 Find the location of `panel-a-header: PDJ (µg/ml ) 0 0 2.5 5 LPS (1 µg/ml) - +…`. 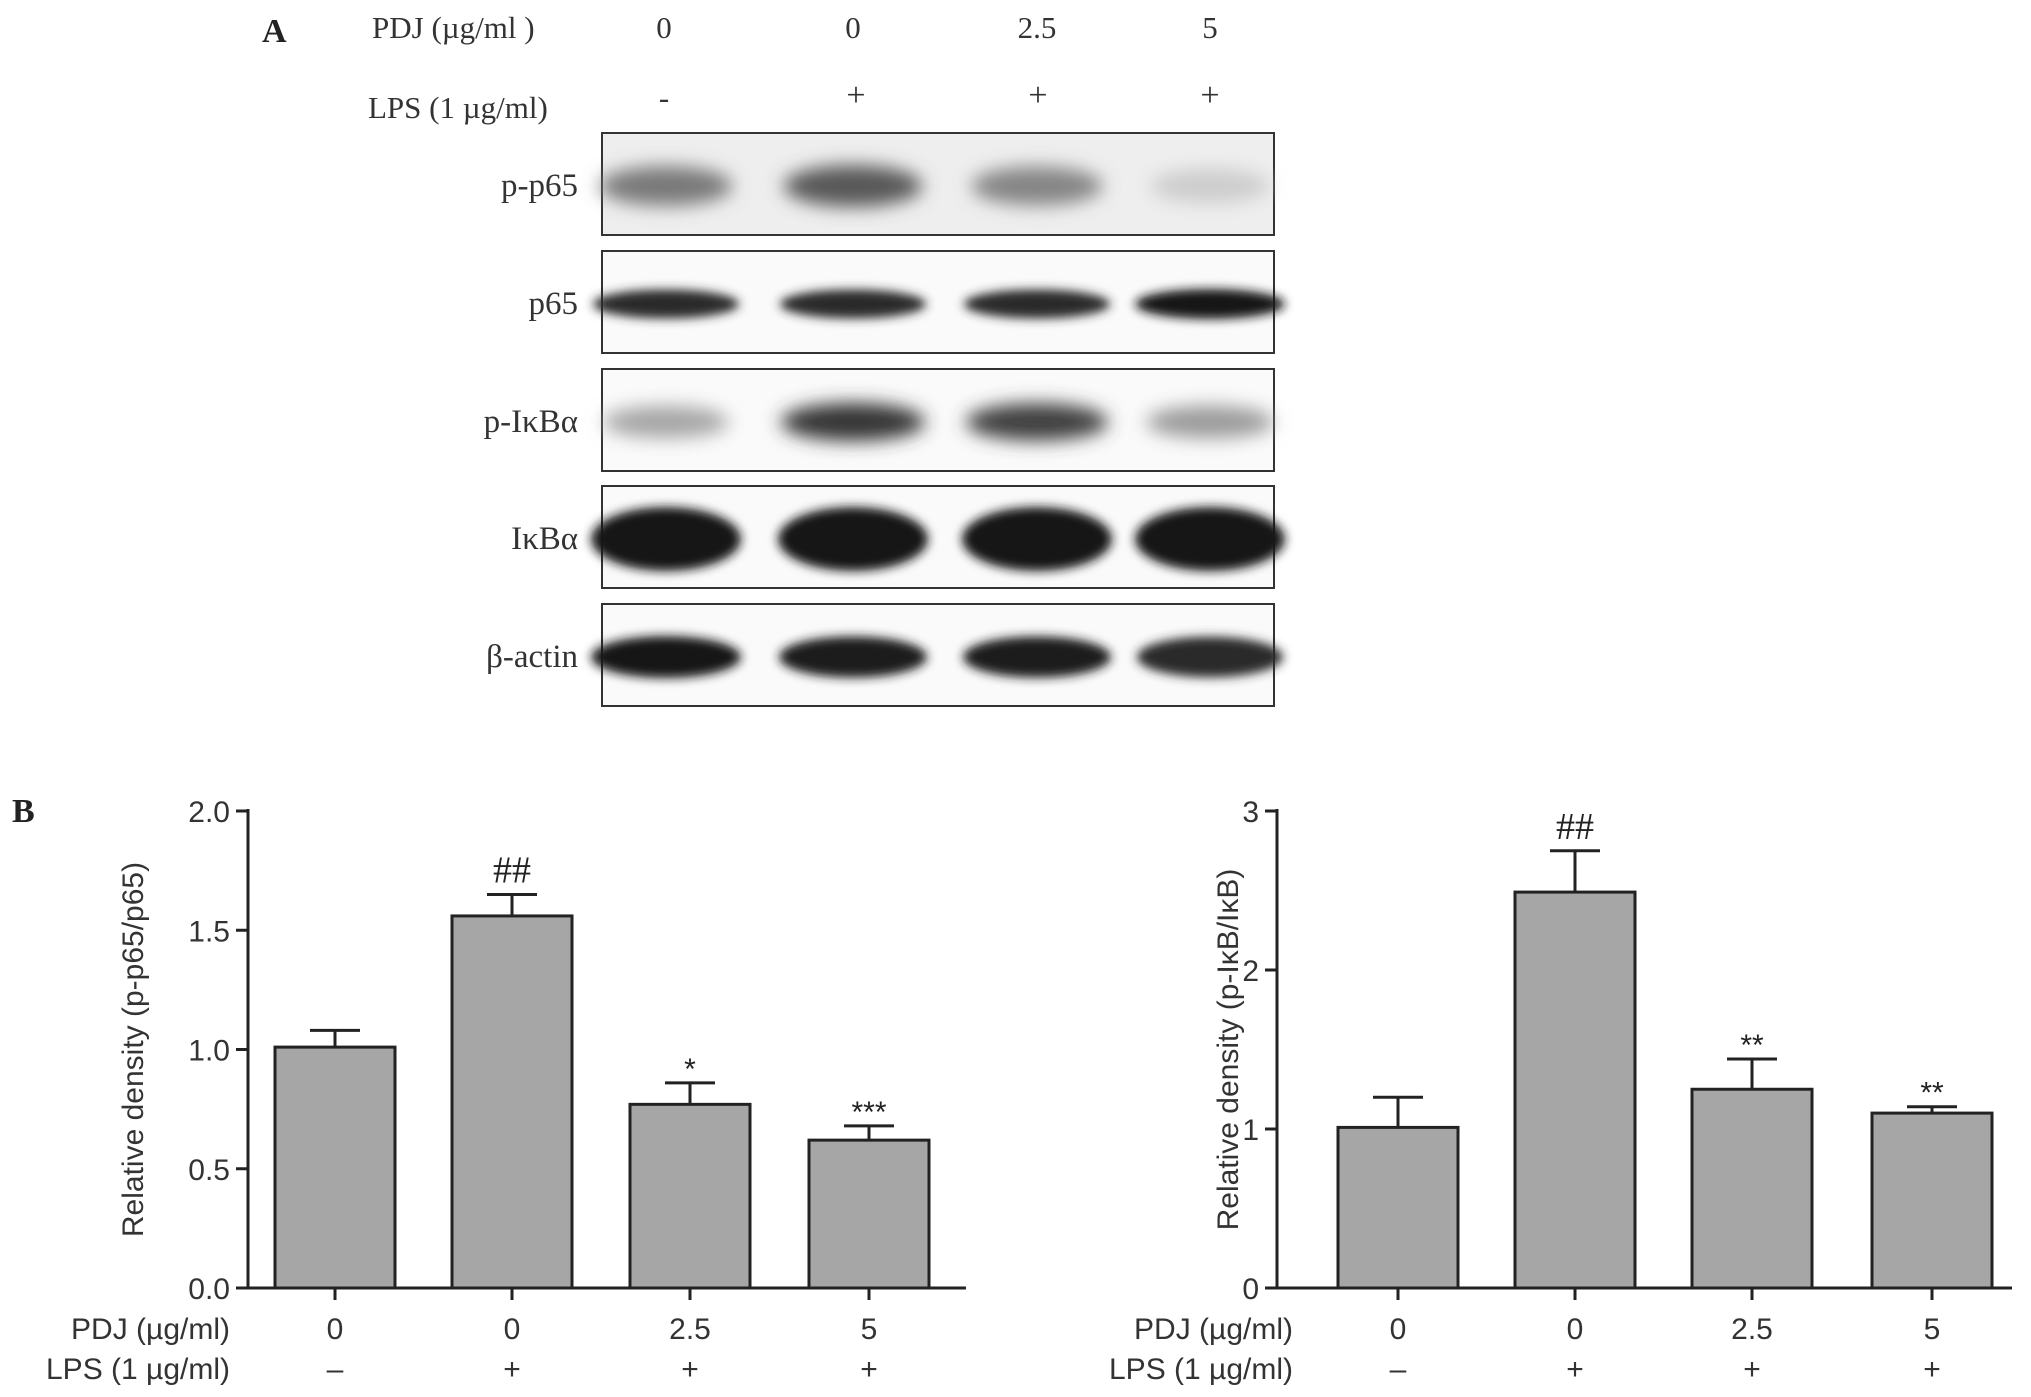

panel-a-header: PDJ (µg/ml ) 0 0 2.5 5 LPS (1 µg/ml) - +… is located at coordinates (794, 67).